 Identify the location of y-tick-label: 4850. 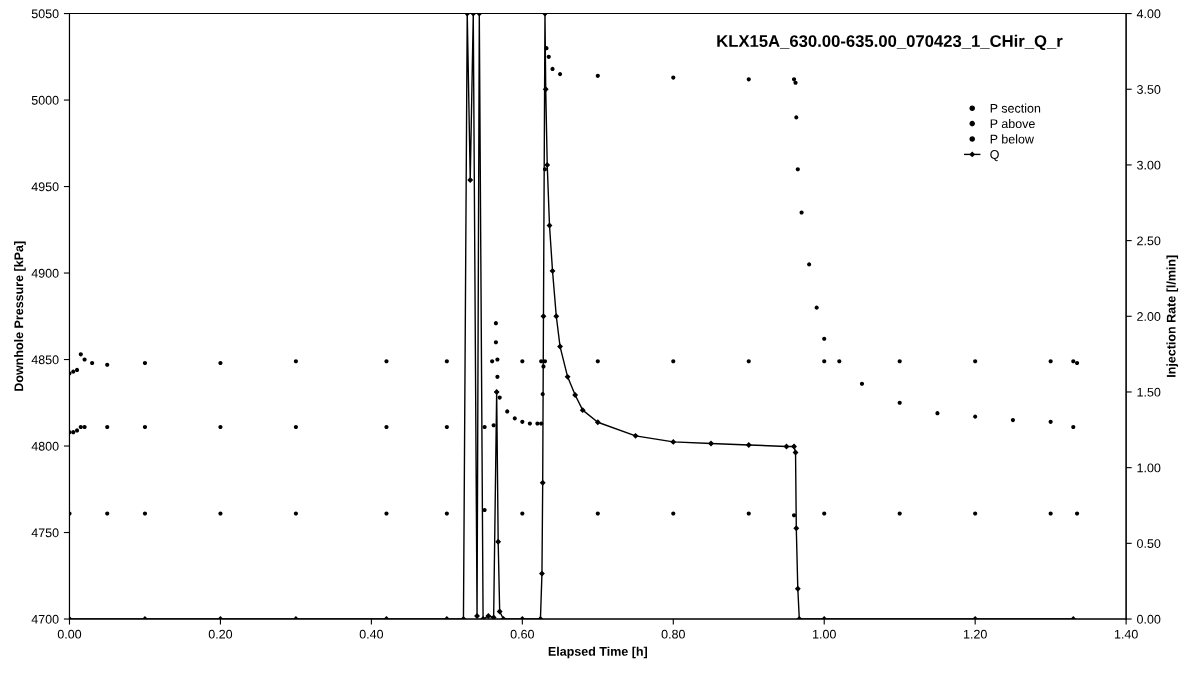
(45, 360).